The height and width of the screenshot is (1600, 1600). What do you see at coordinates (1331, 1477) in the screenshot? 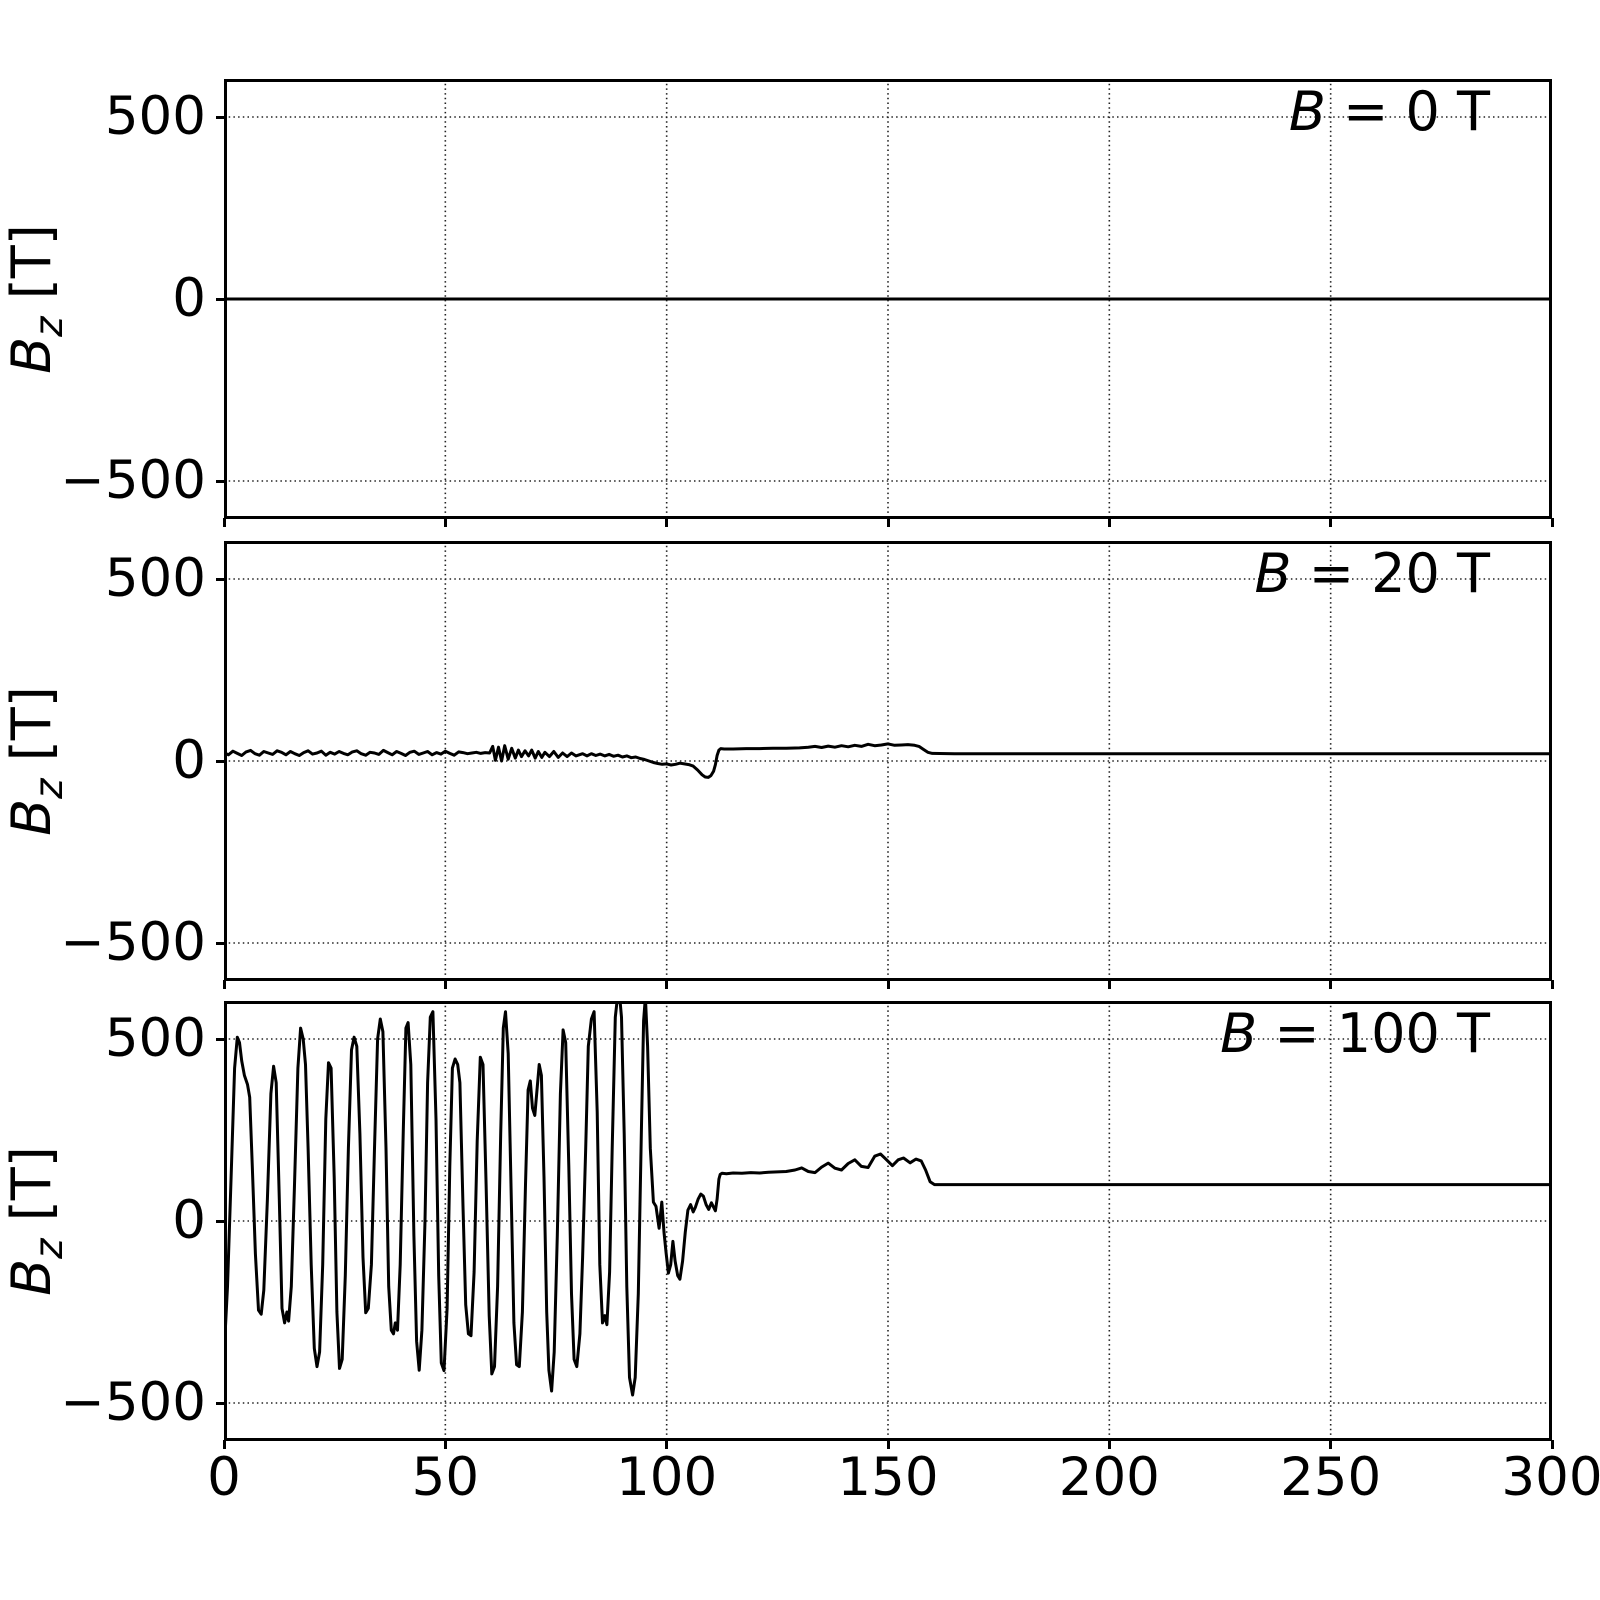
I see `x-tick-label: 250` at bounding box center [1331, 1477].